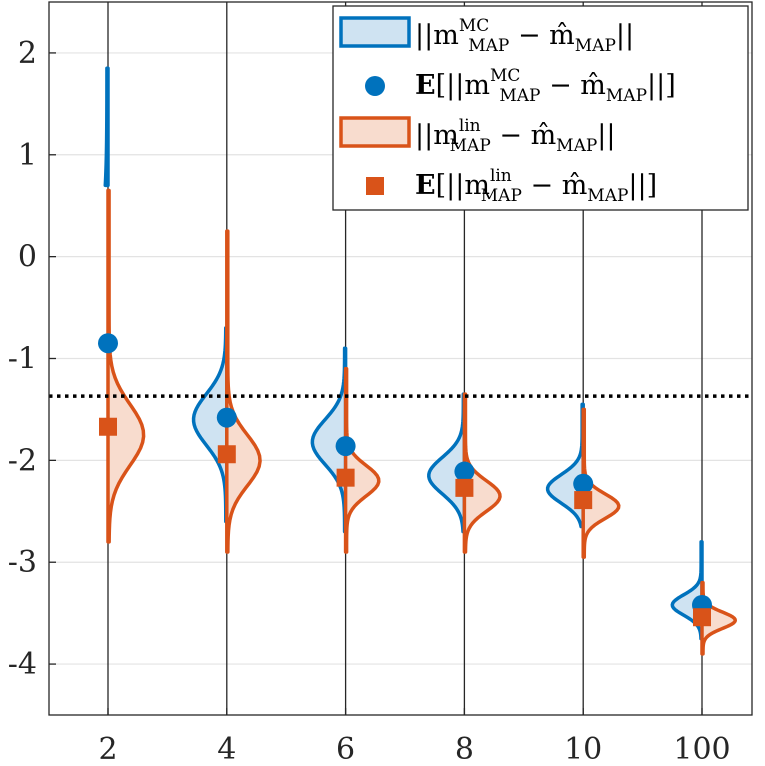 This screenshot has width=765, height=766. I want to click on legend-label-3: E[||mlin MAP − m̂MAP||], so click(536, 186).